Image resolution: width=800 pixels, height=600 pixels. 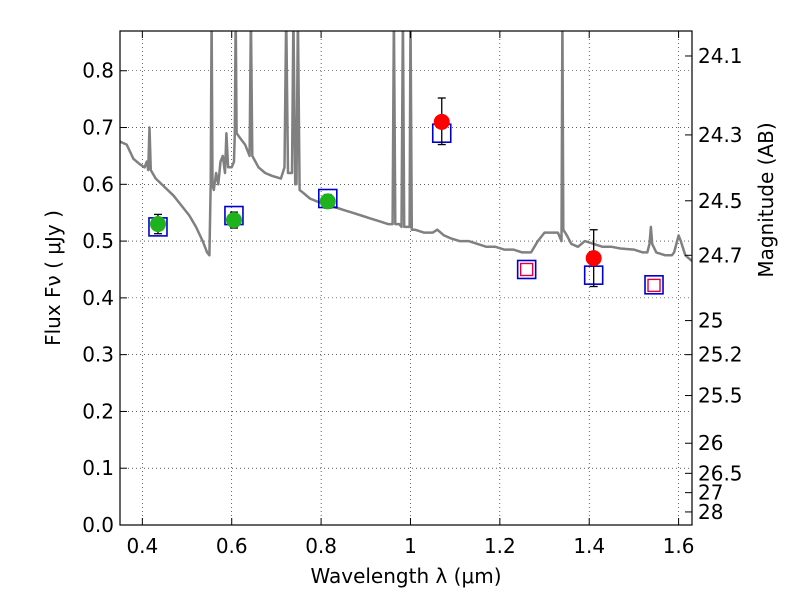 I want to click on y-tick-label: 0.0, so click(x=98, y=525).